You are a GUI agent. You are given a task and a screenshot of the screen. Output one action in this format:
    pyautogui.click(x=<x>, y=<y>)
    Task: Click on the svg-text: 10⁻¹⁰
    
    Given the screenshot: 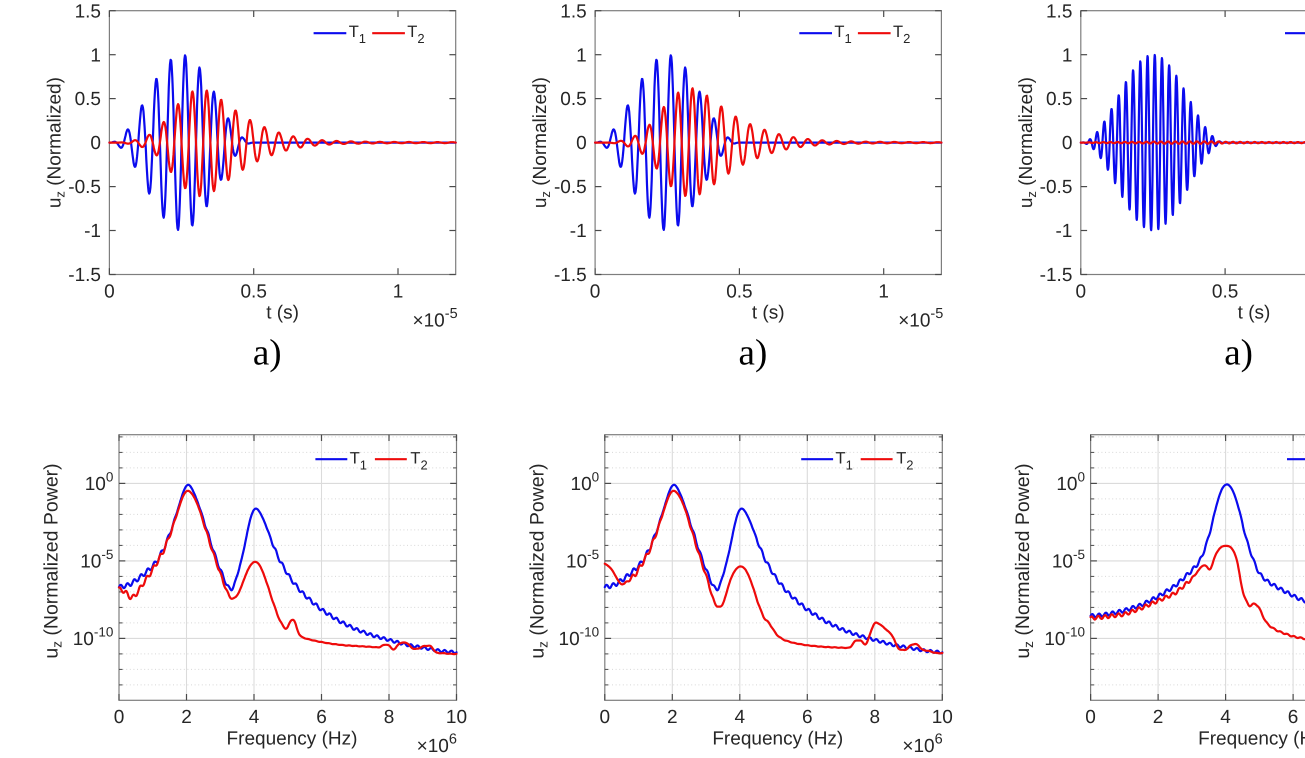 What is the action you would take?
    pyautogui.click(x=93, y=637)
    